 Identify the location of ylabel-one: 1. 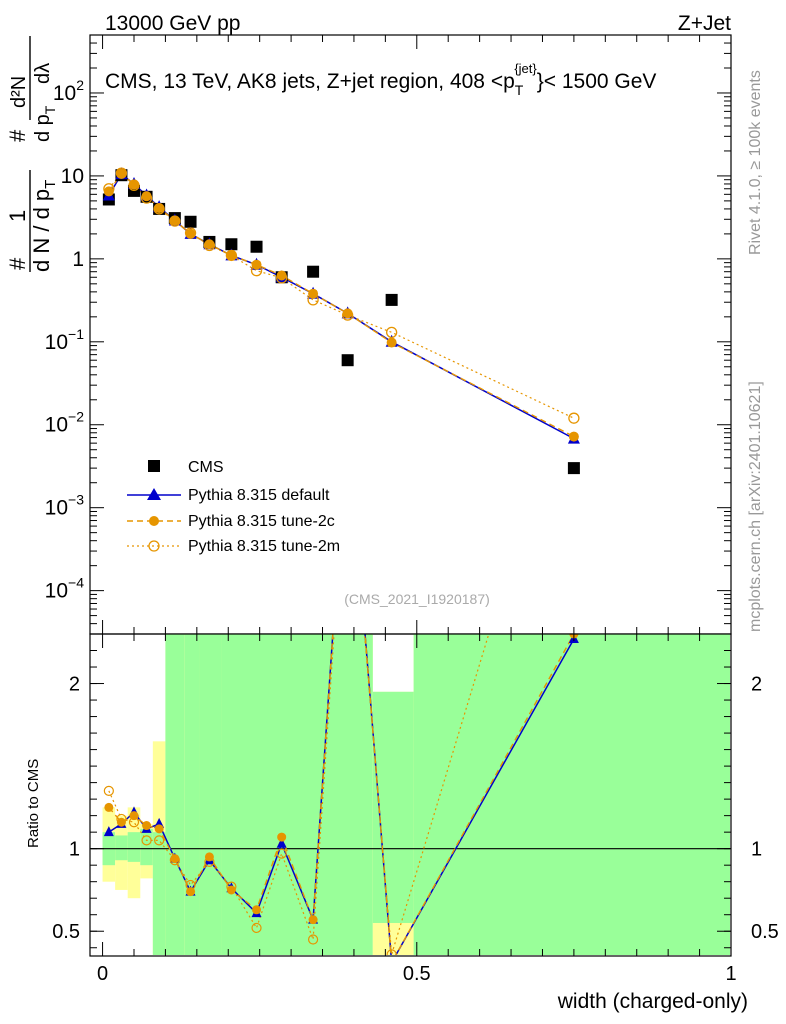
(17, 216).